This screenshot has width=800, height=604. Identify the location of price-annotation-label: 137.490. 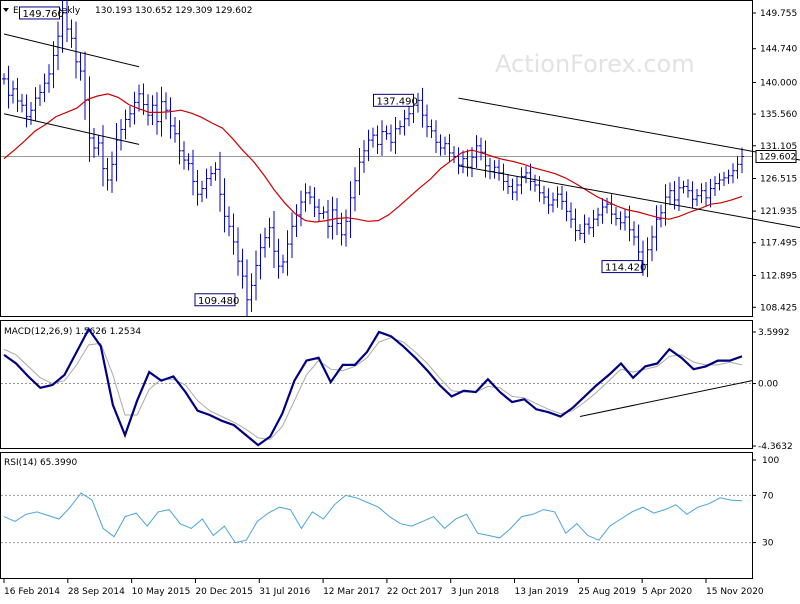
(397, 101).